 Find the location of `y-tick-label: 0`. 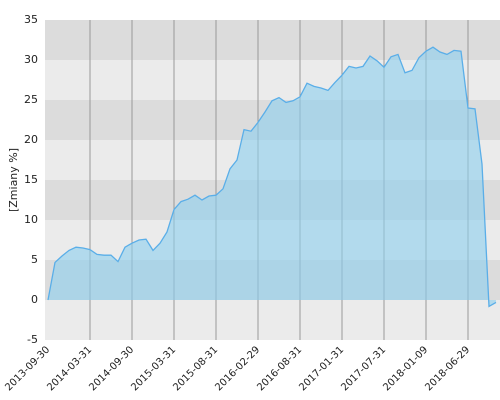

y-tick-label: 0 is located at coordinates (34, 299).